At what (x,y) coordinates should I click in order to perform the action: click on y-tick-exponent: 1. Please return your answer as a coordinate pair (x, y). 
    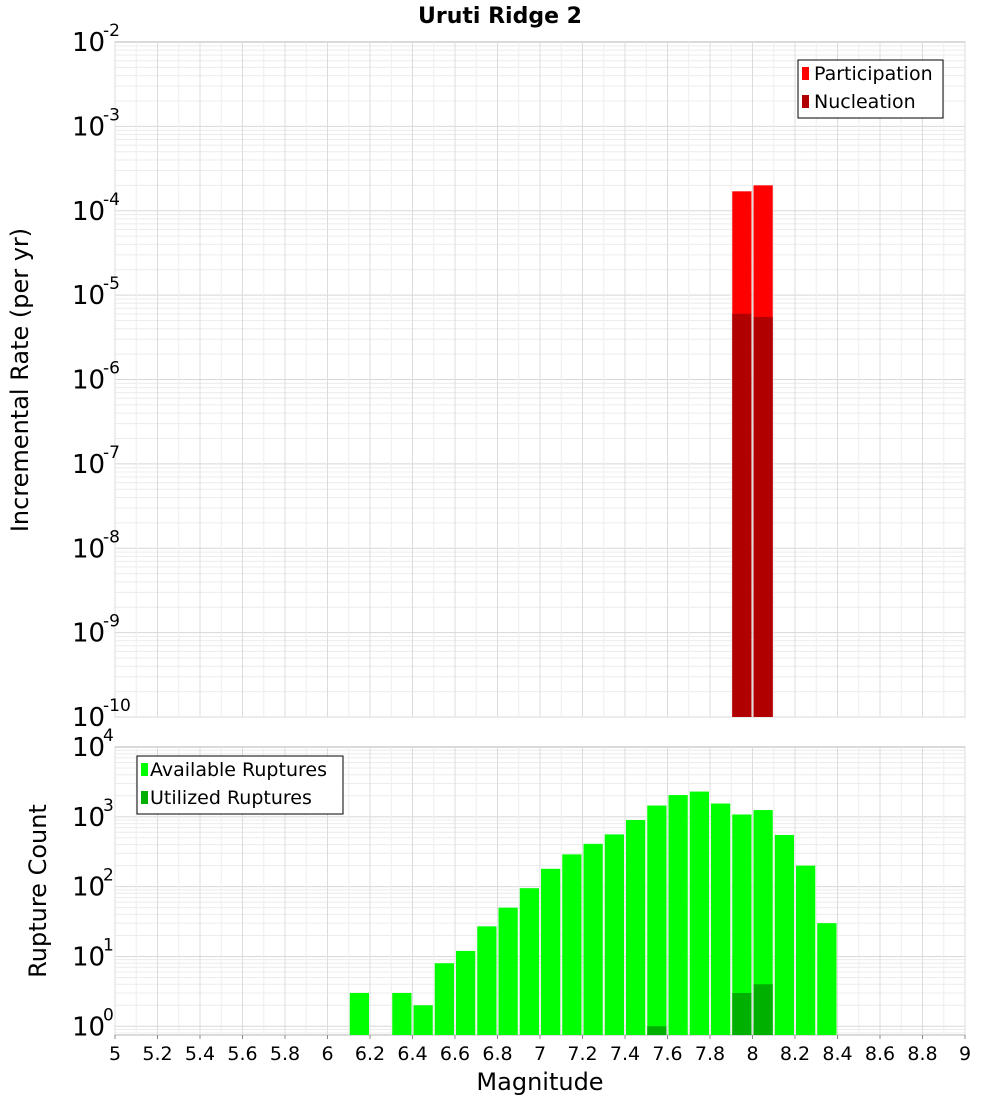
    Looking at the image, I should click on (108, 945).